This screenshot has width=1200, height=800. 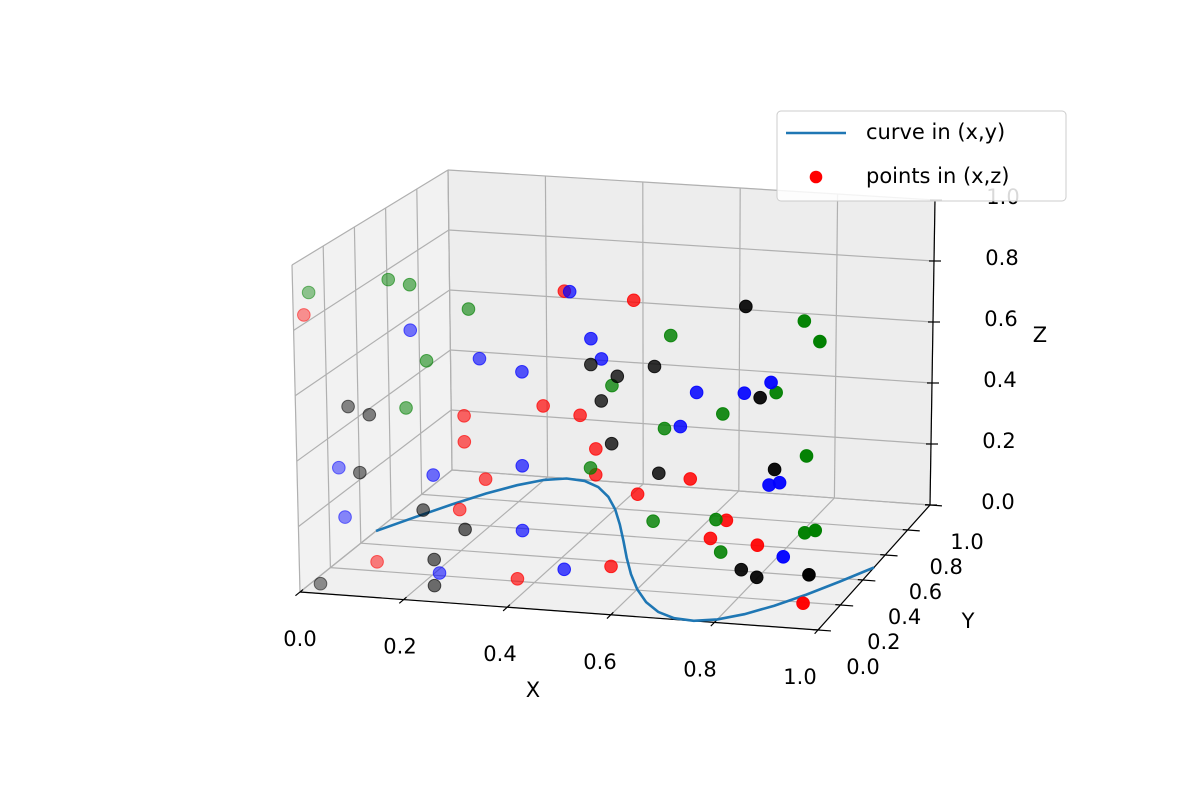 What do you see at coordinates (968, 621) in the screenshot?
I see `y-axis-label: Y` at bounding box center [968, 621].